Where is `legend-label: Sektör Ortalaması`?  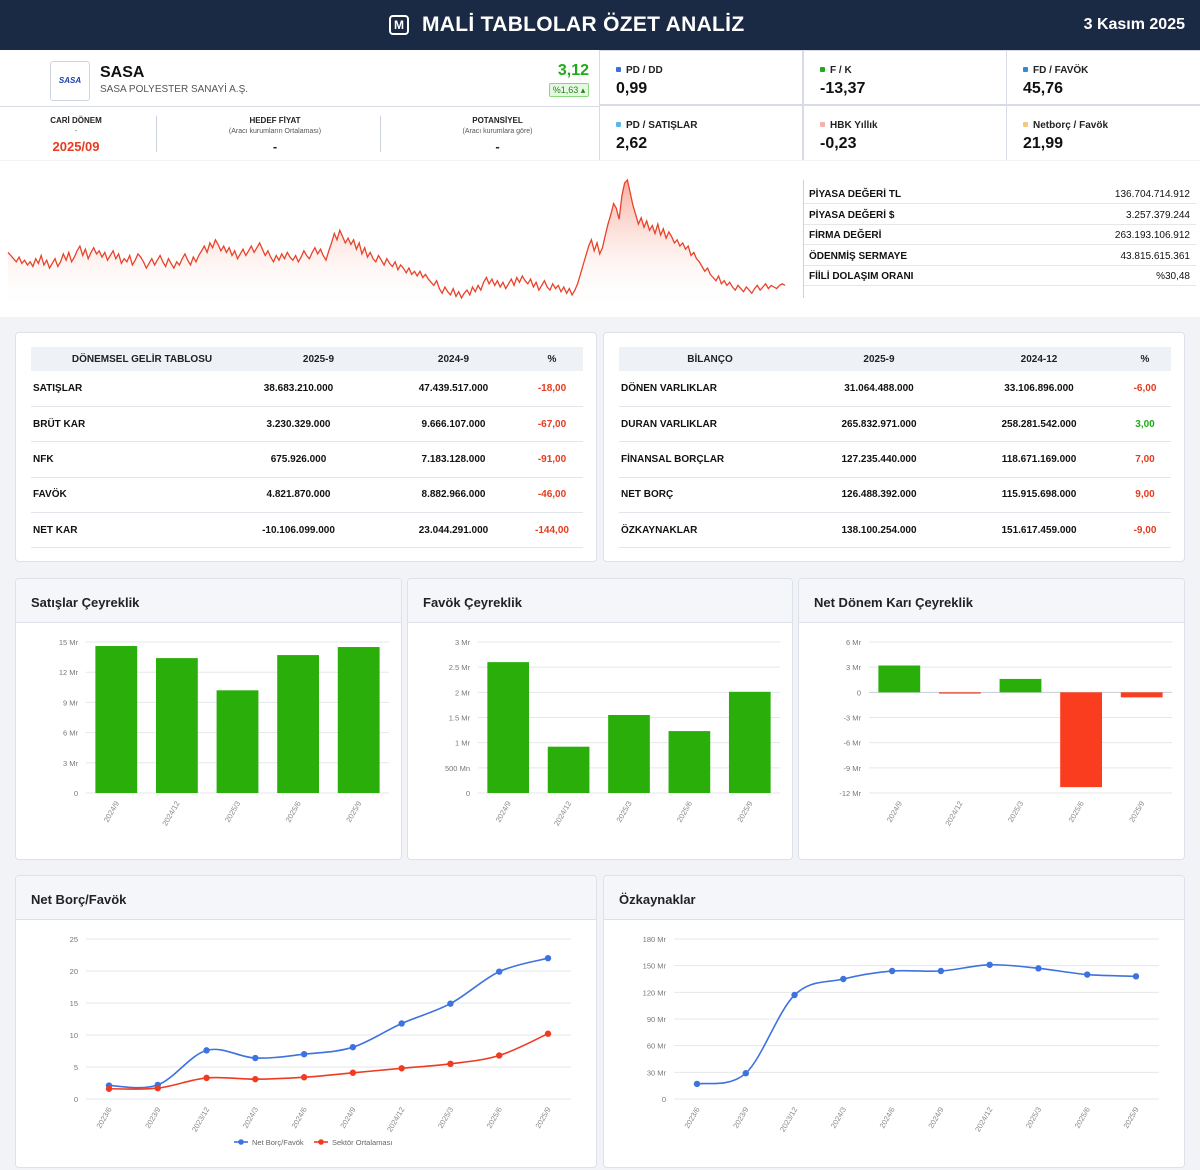
legend-label: Sektör Ortalaması is located at coordinates (362, 1142).